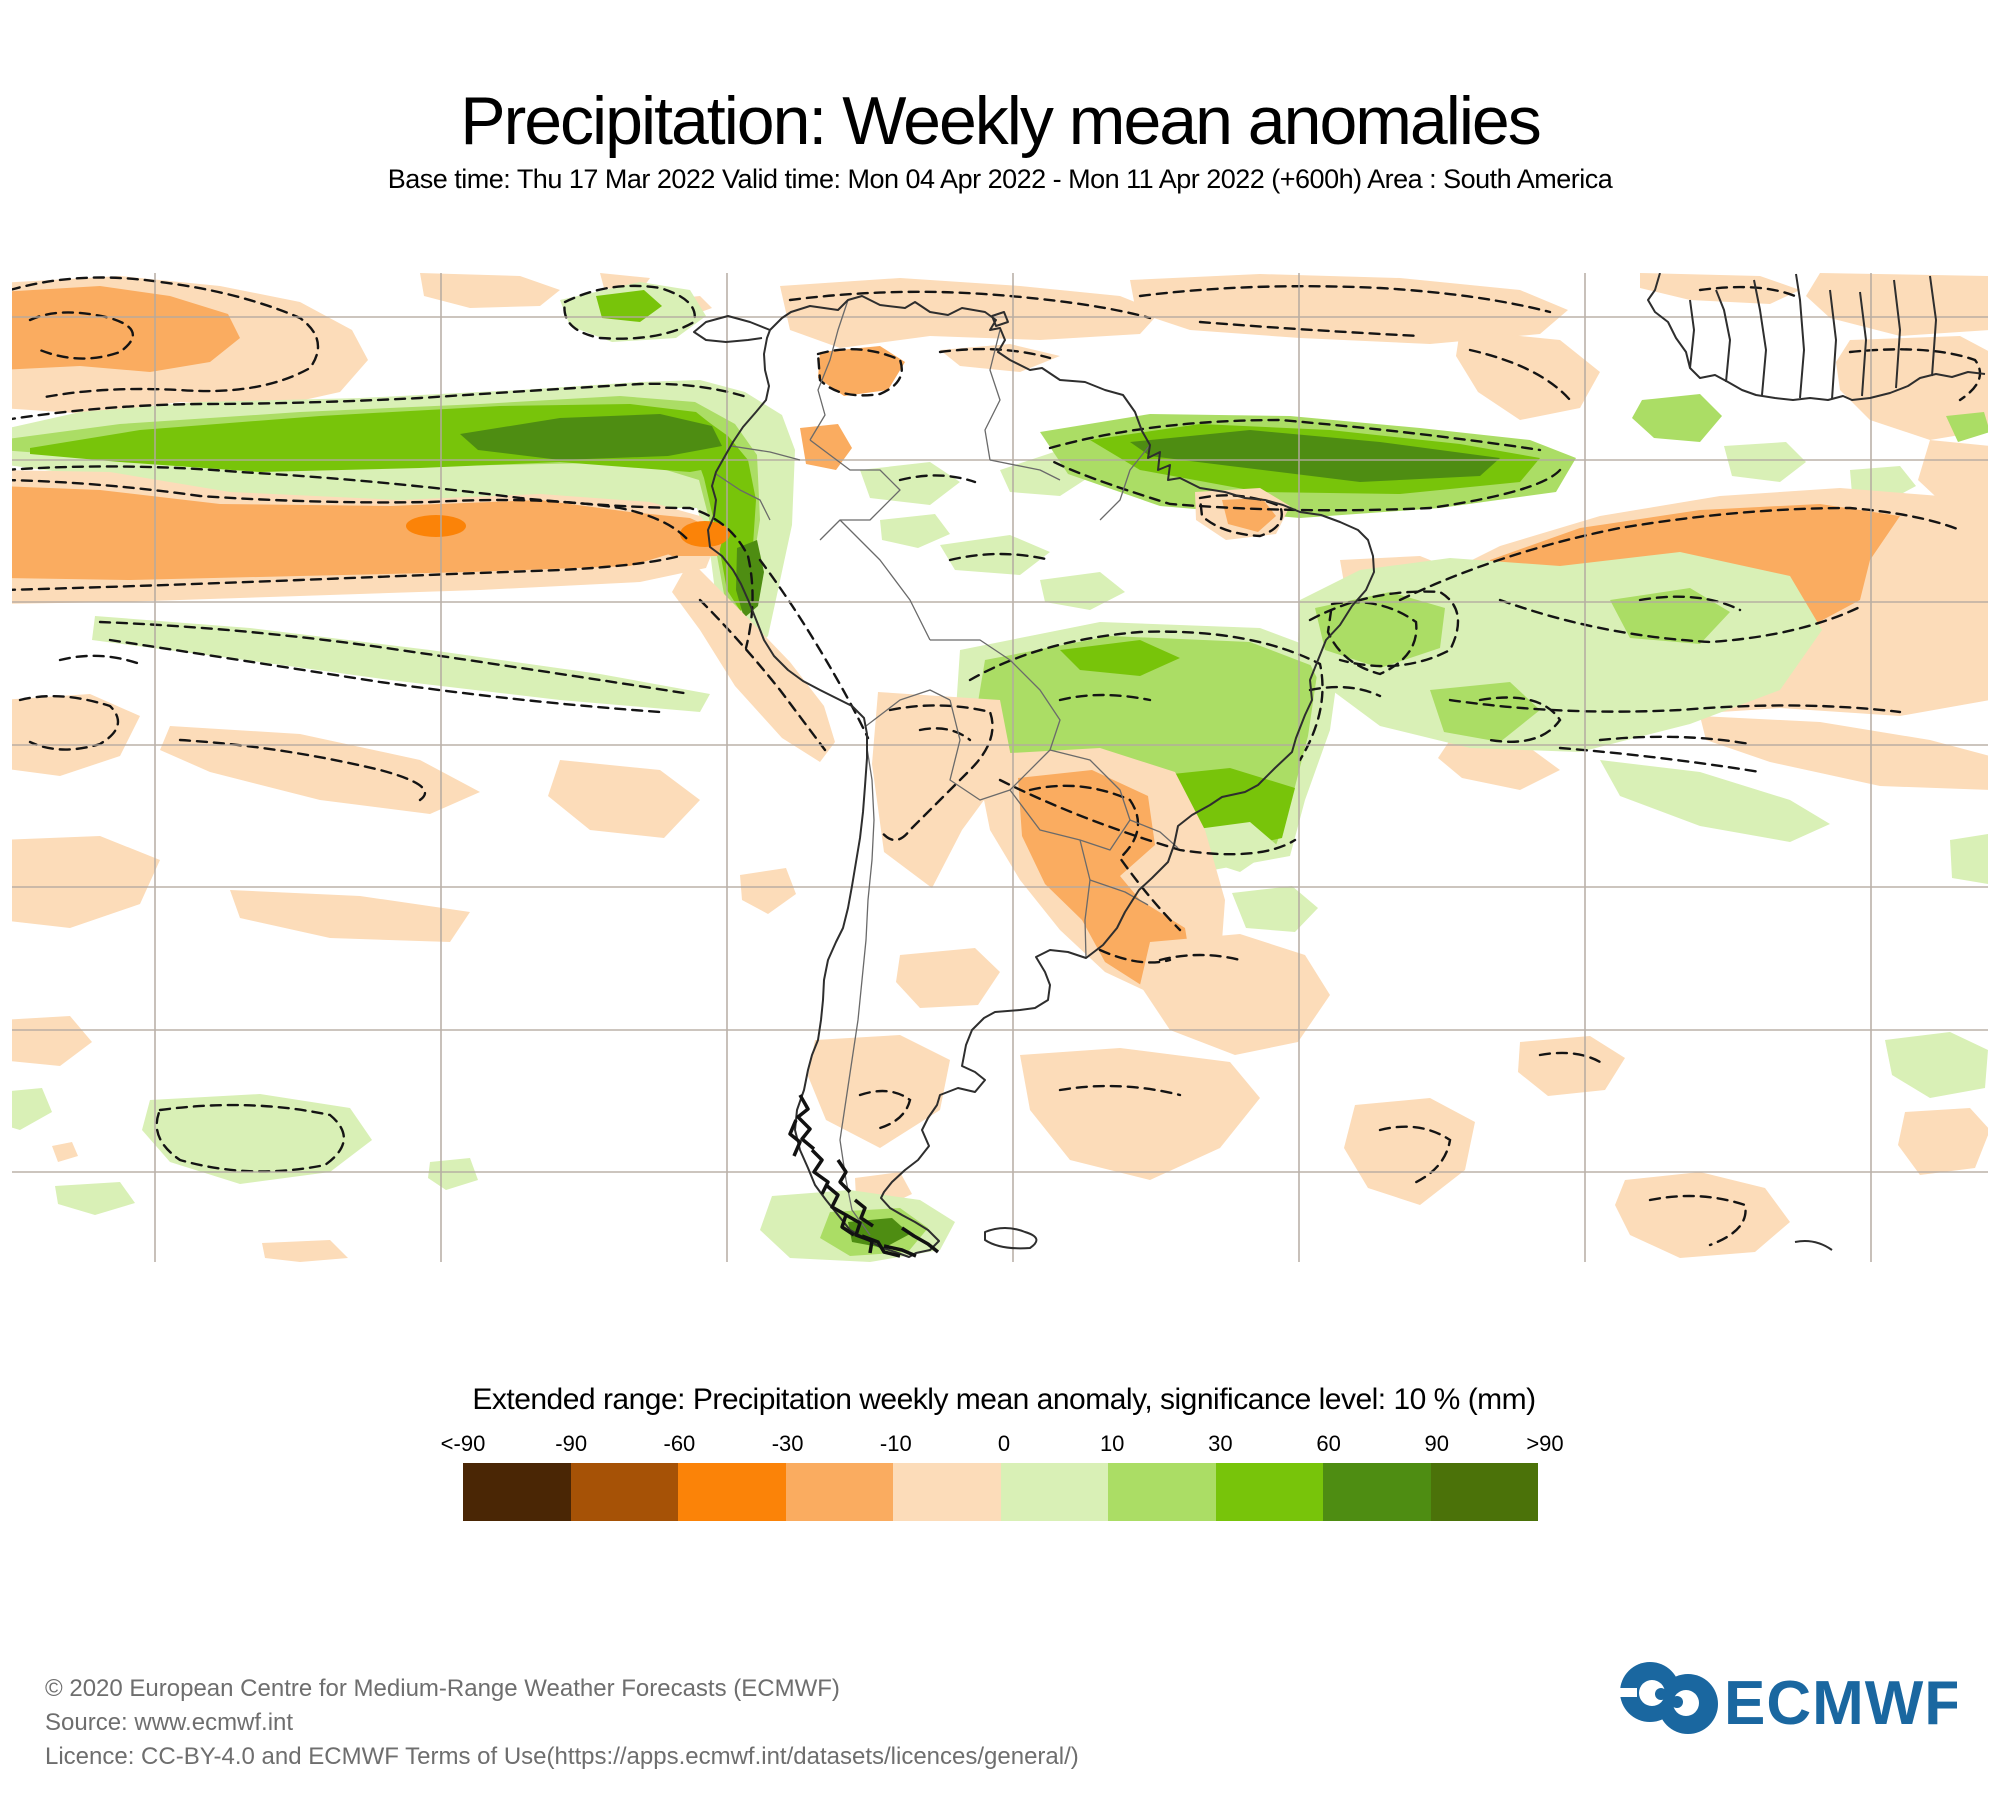  Describe the element at coordinates (787, 1443) in the screenshot. I see `legend-tick: -30` at that location.